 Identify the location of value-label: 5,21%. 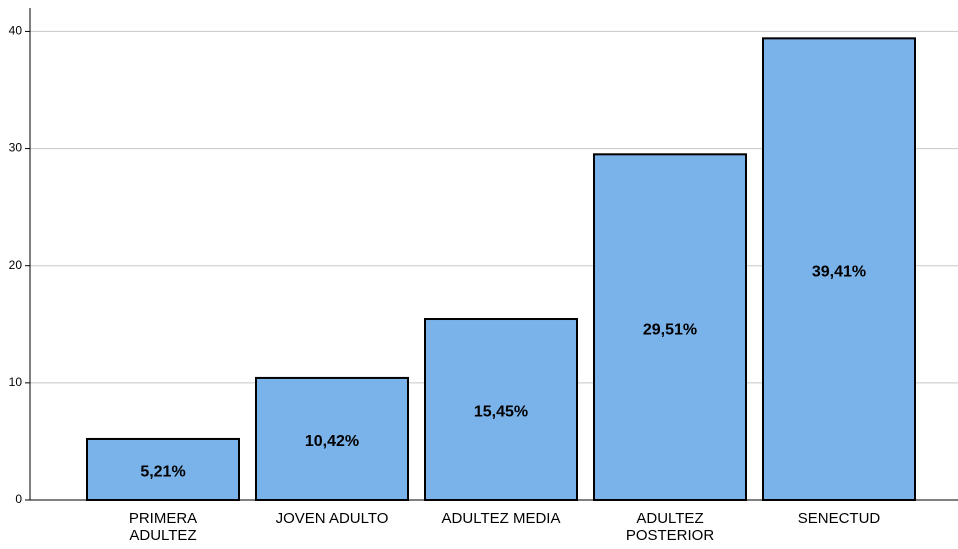
(162, 472).